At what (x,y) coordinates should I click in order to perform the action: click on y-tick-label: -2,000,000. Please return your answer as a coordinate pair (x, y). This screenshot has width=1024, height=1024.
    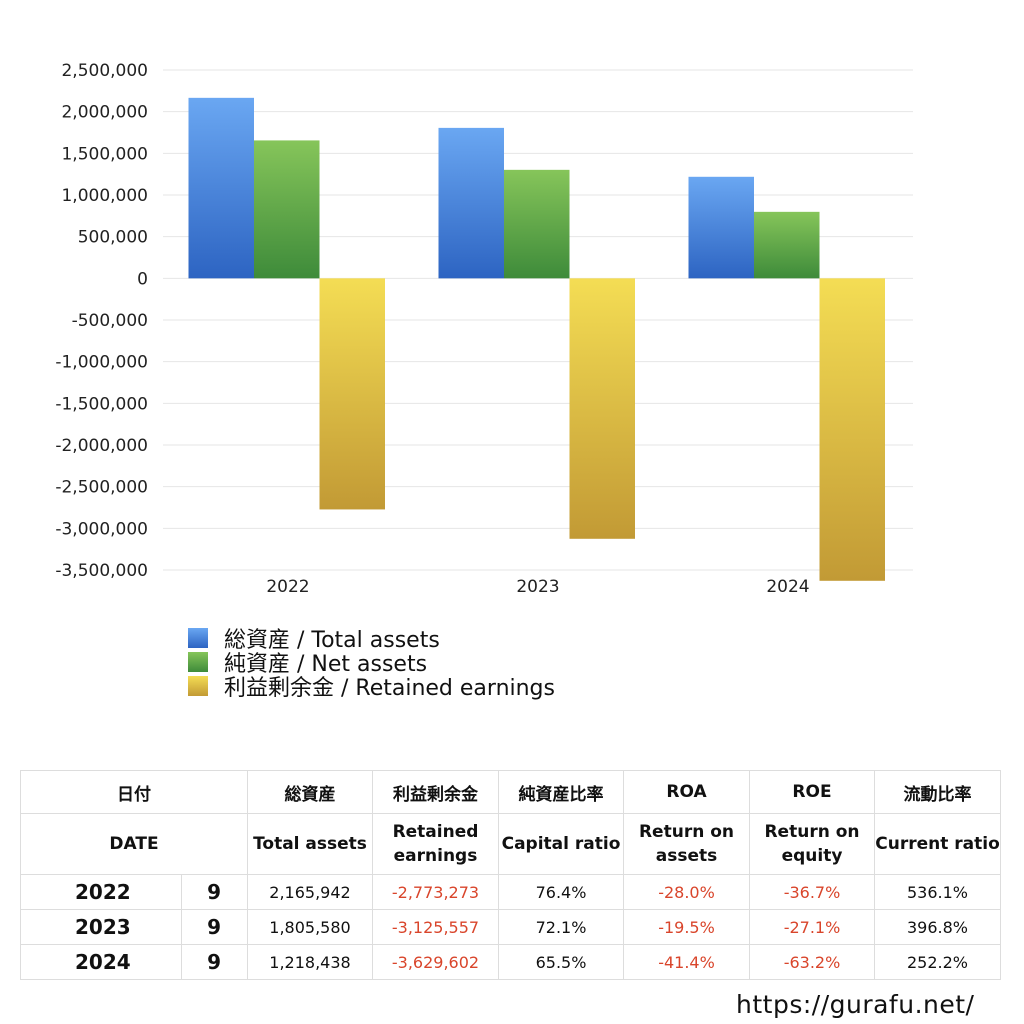
    Looking at the image, I should click on (101, 446).